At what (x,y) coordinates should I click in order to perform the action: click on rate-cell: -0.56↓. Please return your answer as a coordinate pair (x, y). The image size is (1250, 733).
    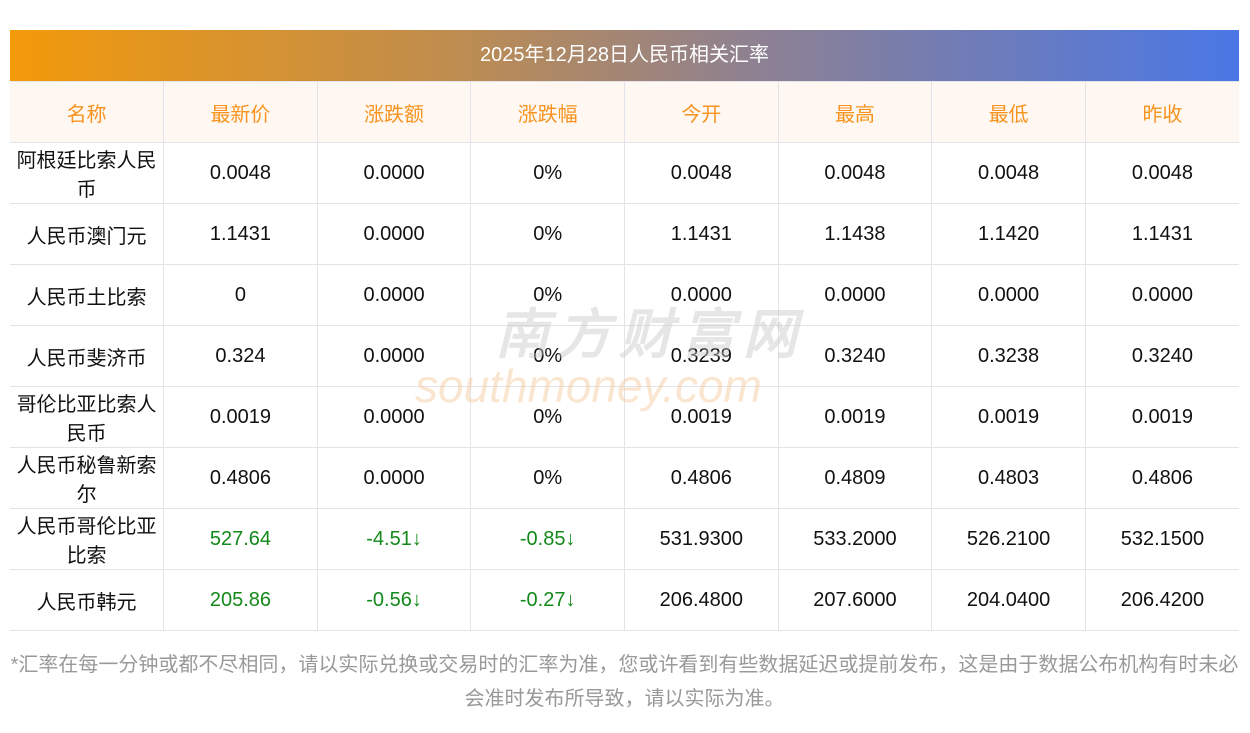
    Looking at the image, I should click on (394, 600).